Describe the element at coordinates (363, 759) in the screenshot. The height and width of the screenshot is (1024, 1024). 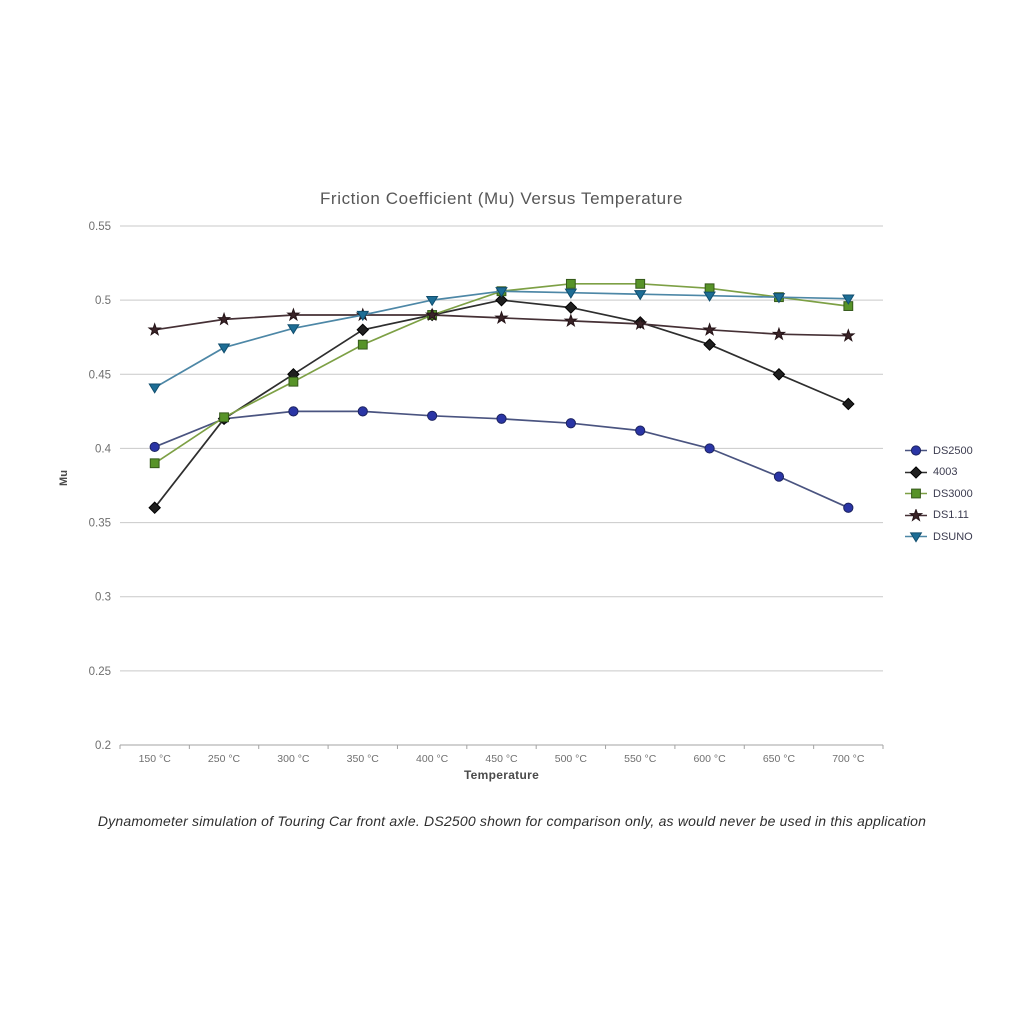
I see `x-tick-label: 350 °C` at that location.